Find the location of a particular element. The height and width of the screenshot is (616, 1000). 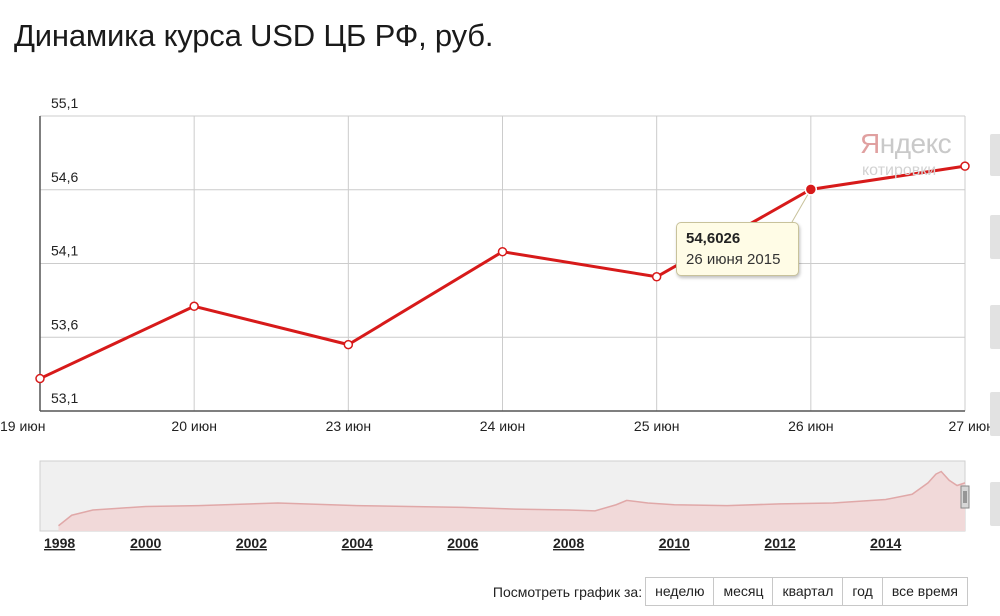

page-title: Динамика курса USD ЦБ РФ, руб. is located at coordinates (254, 35).